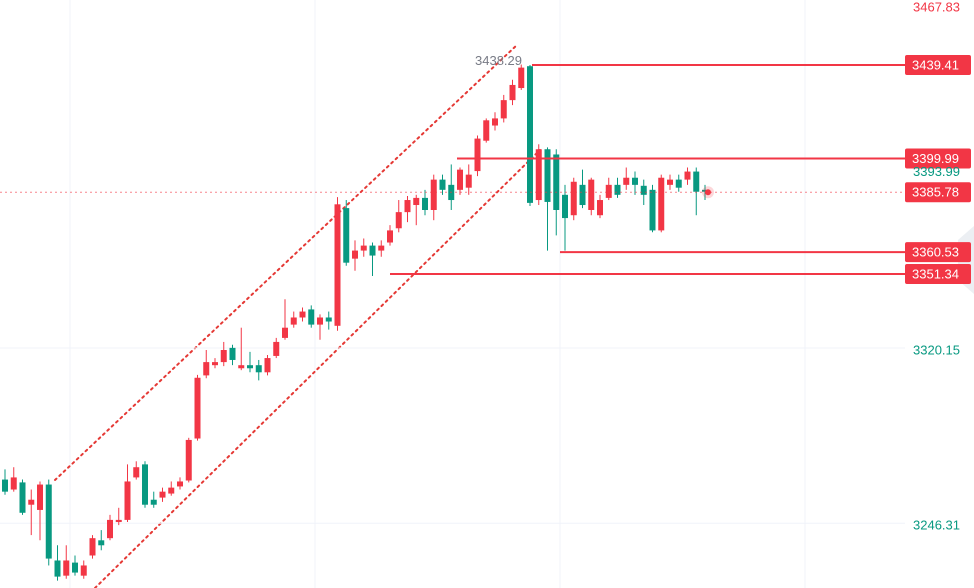 Image resolution: width=974 pixels, height=588 pixels. I want to click on last-price-box, so click(938, 192).